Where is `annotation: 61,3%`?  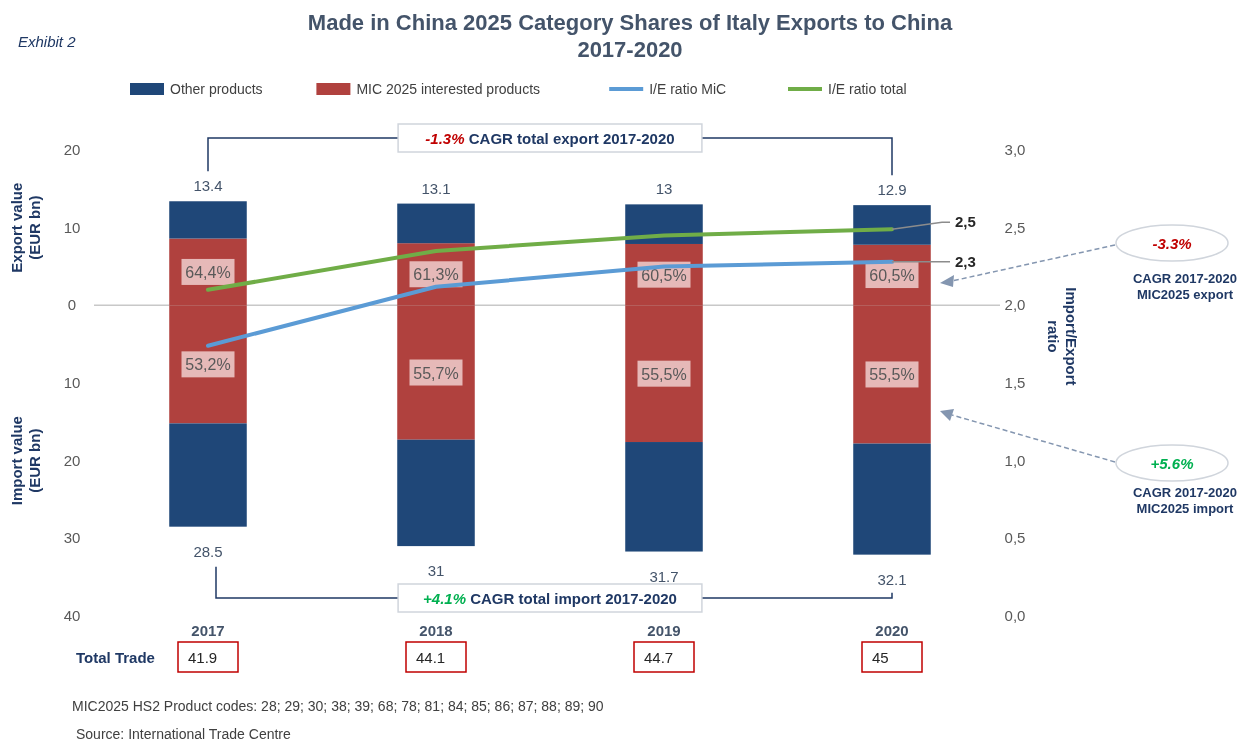 annotation: 61,3% is located at coordinates (436, 275).